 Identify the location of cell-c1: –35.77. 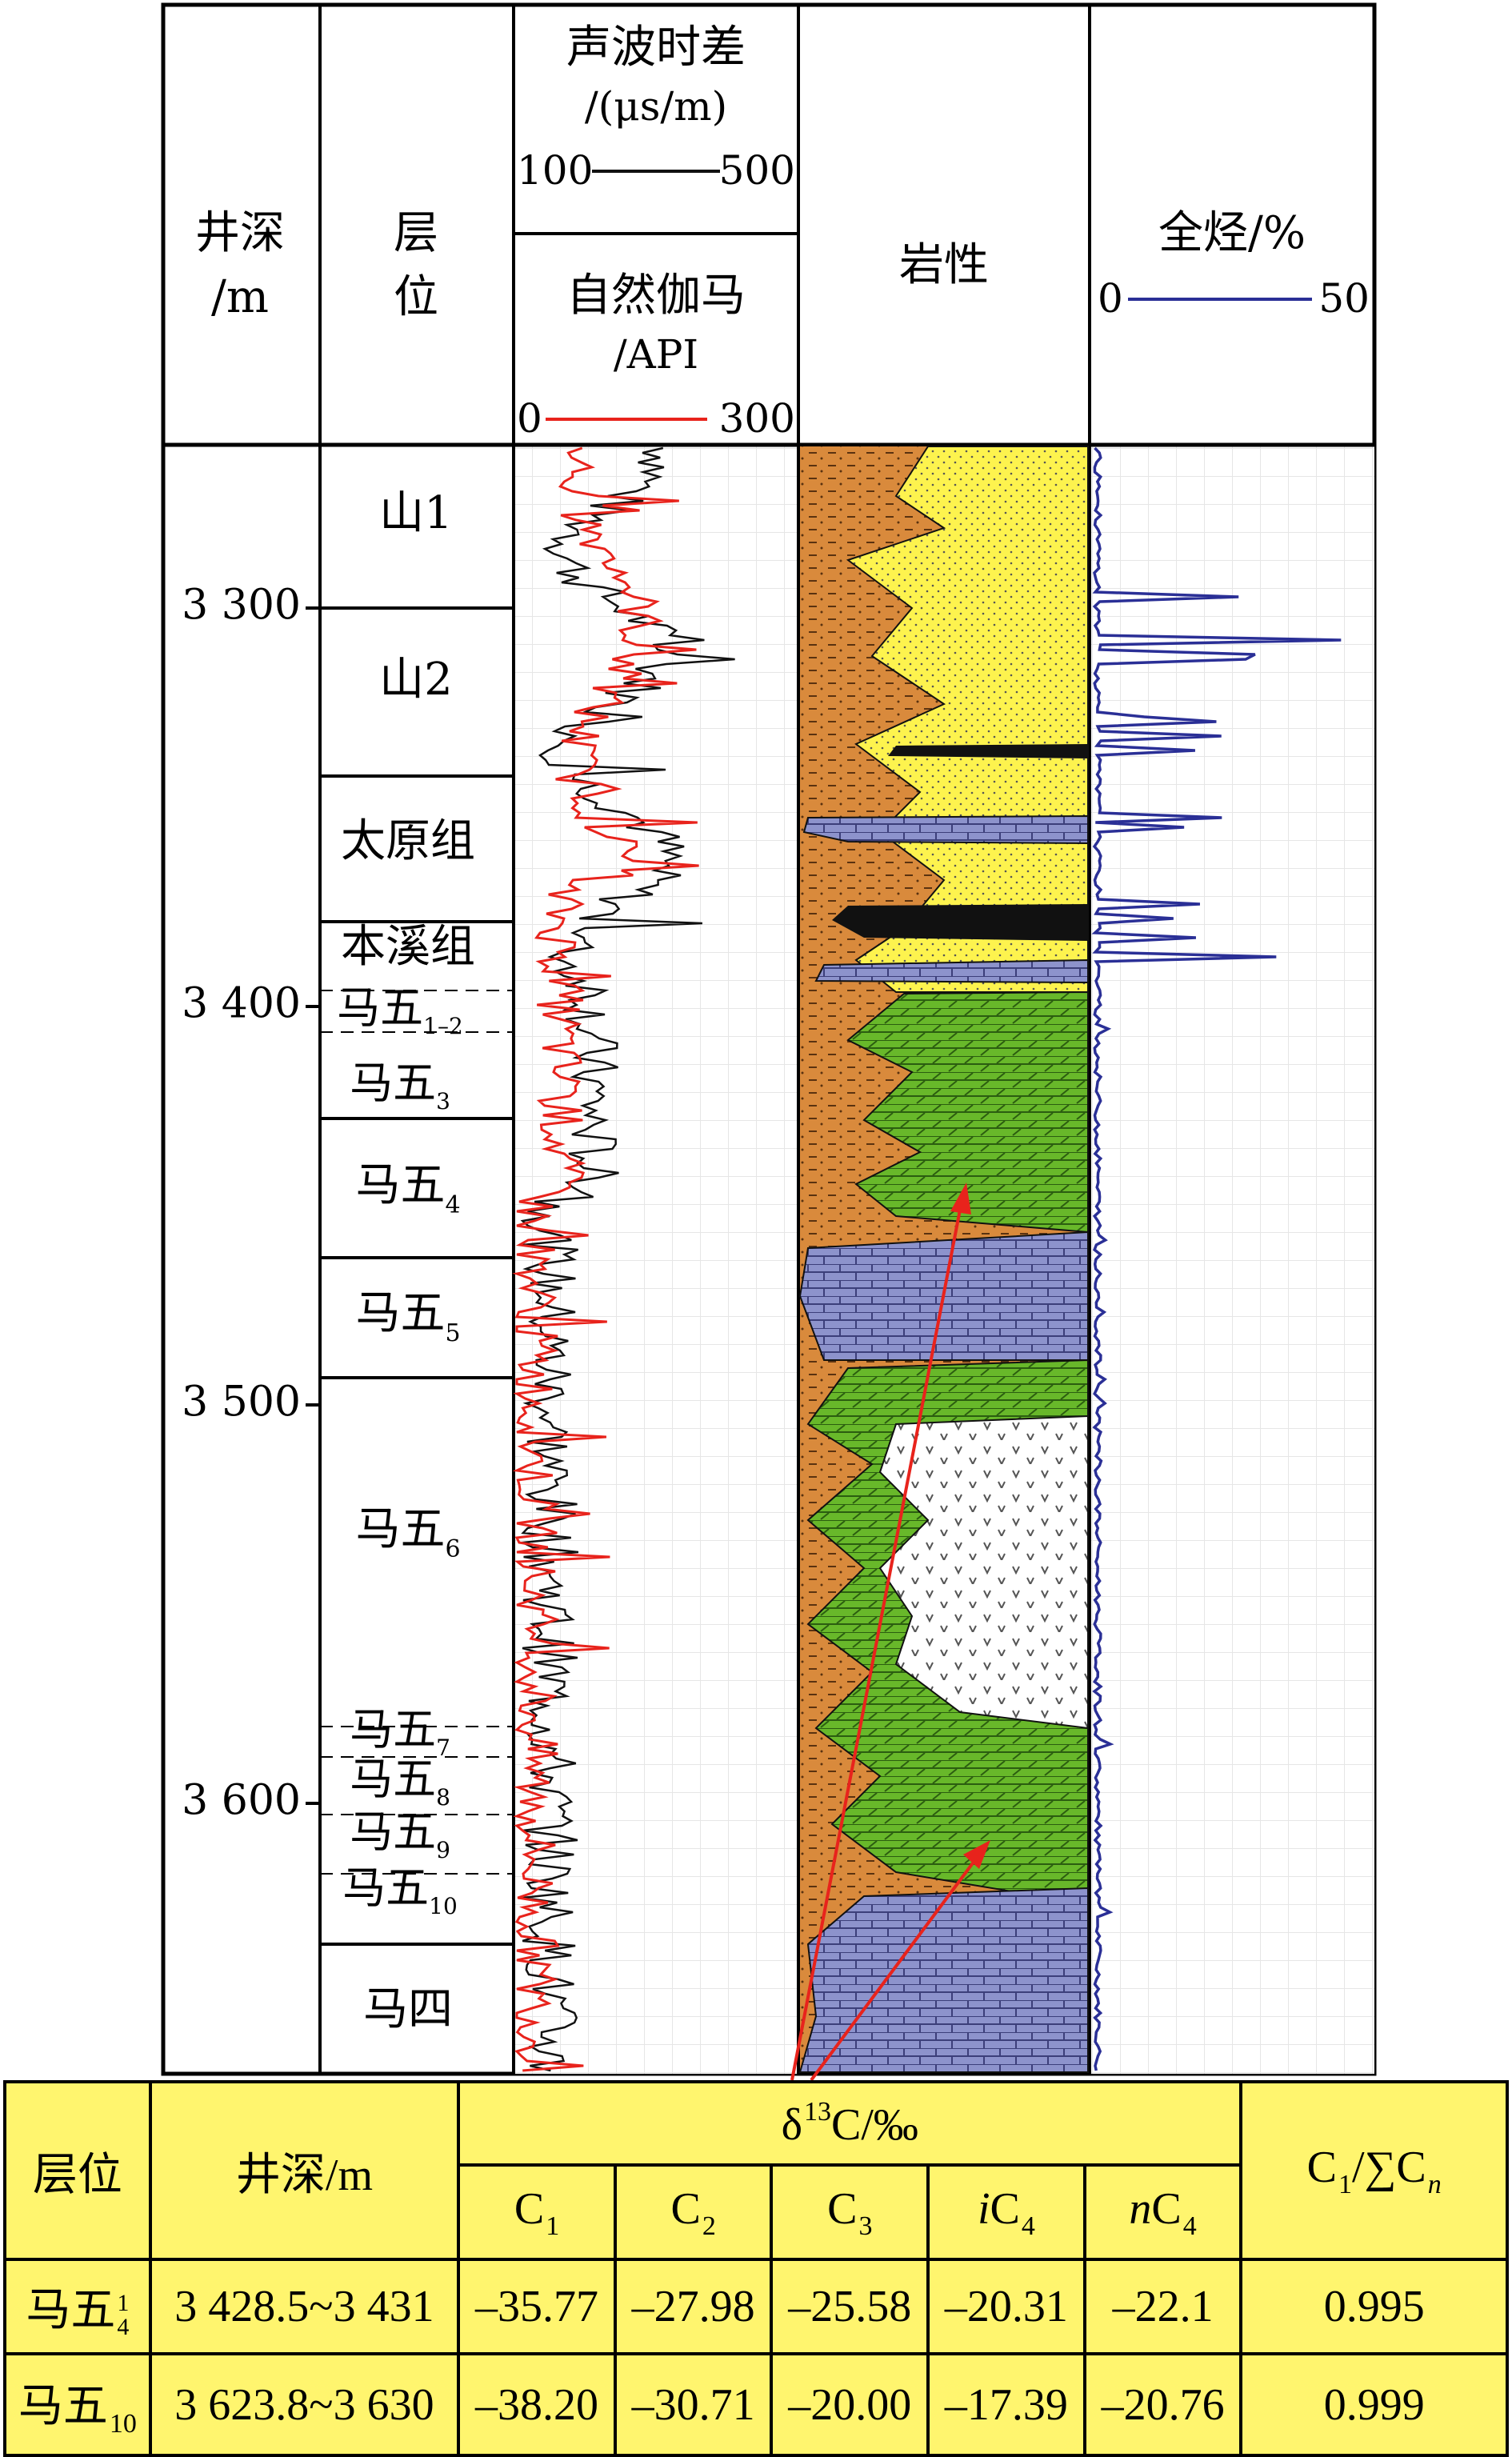
(537, 2306).